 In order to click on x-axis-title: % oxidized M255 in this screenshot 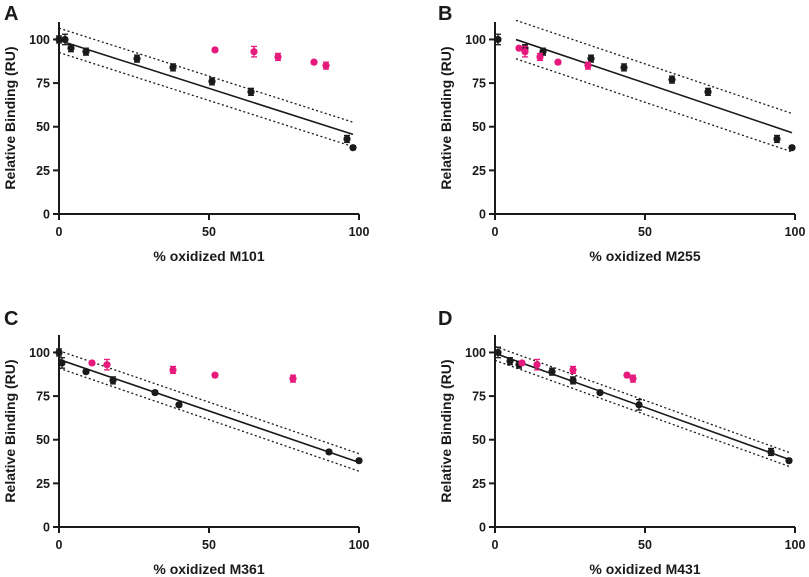, I will do `click(644, 256)`.